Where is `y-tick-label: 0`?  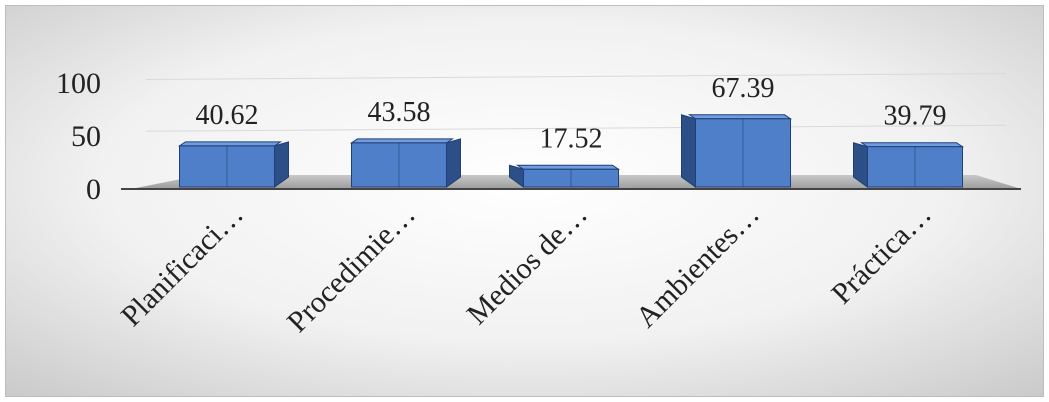 y-tick-label: 0 is located at coordinates (93, 189).